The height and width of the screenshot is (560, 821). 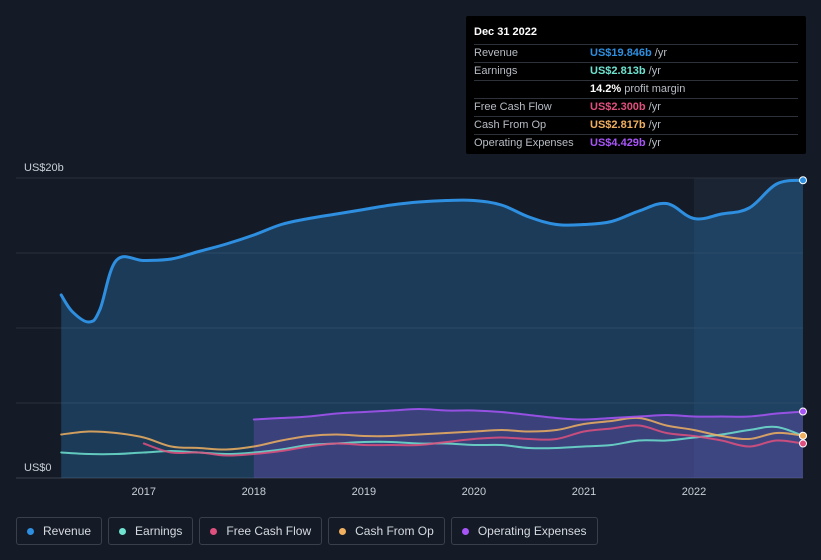 What do you see at coordinates (606, 89) in the screenshot?
I see `tooltip-row-value: 14.2%` at bounding box center [606, 89].